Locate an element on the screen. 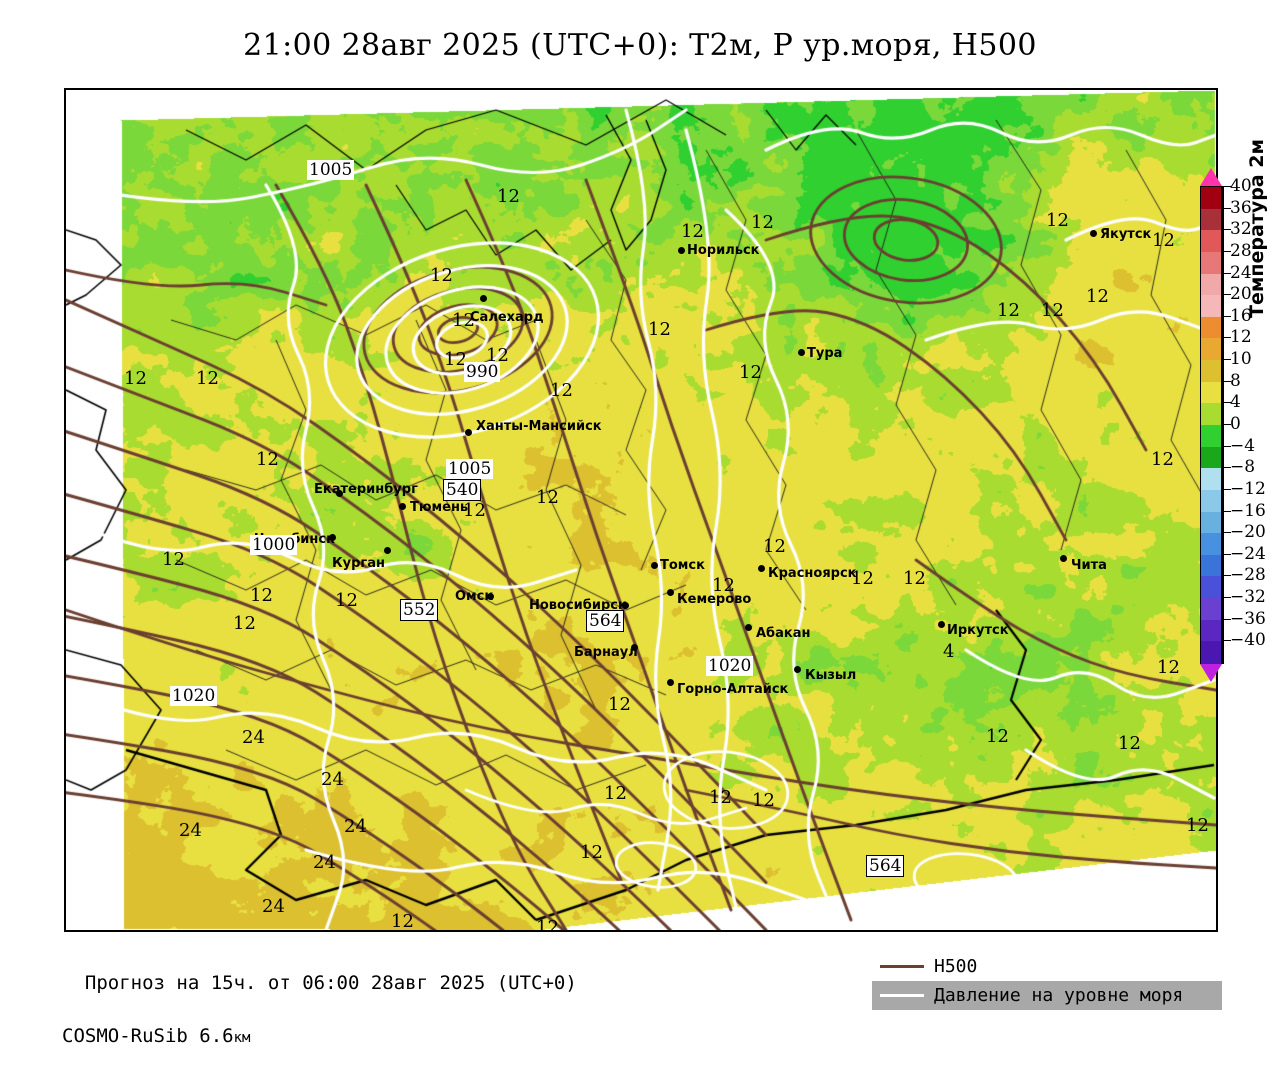 This screenshot has height=1069, width=1280. colorbar-top-arrow is located at coordinates (1211, 177).